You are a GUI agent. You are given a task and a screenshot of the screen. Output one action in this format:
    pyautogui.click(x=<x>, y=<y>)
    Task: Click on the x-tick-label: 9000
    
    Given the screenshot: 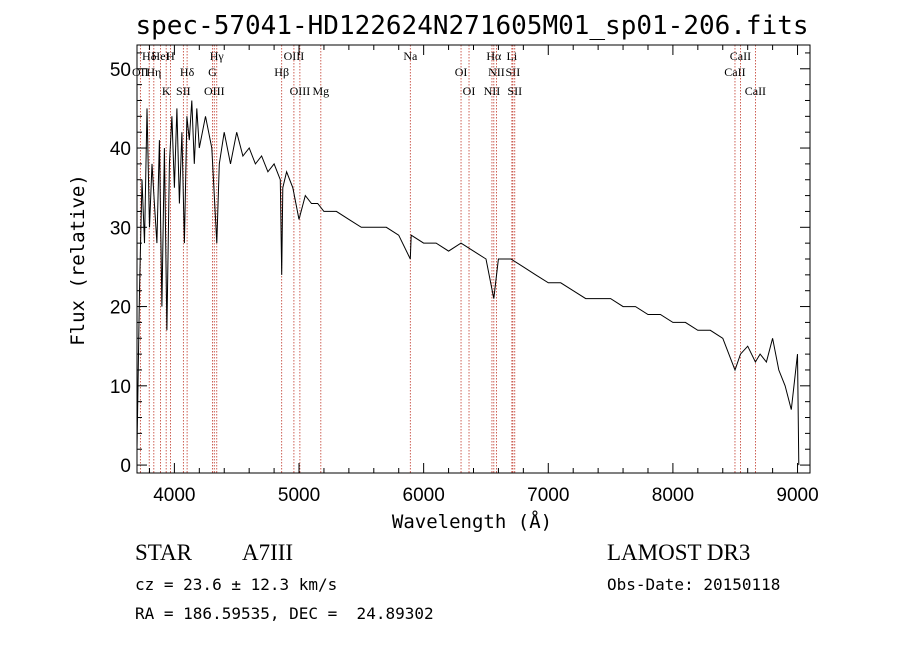 What is the action you would take?
    pyautogui.click(x=797, y=495)
    